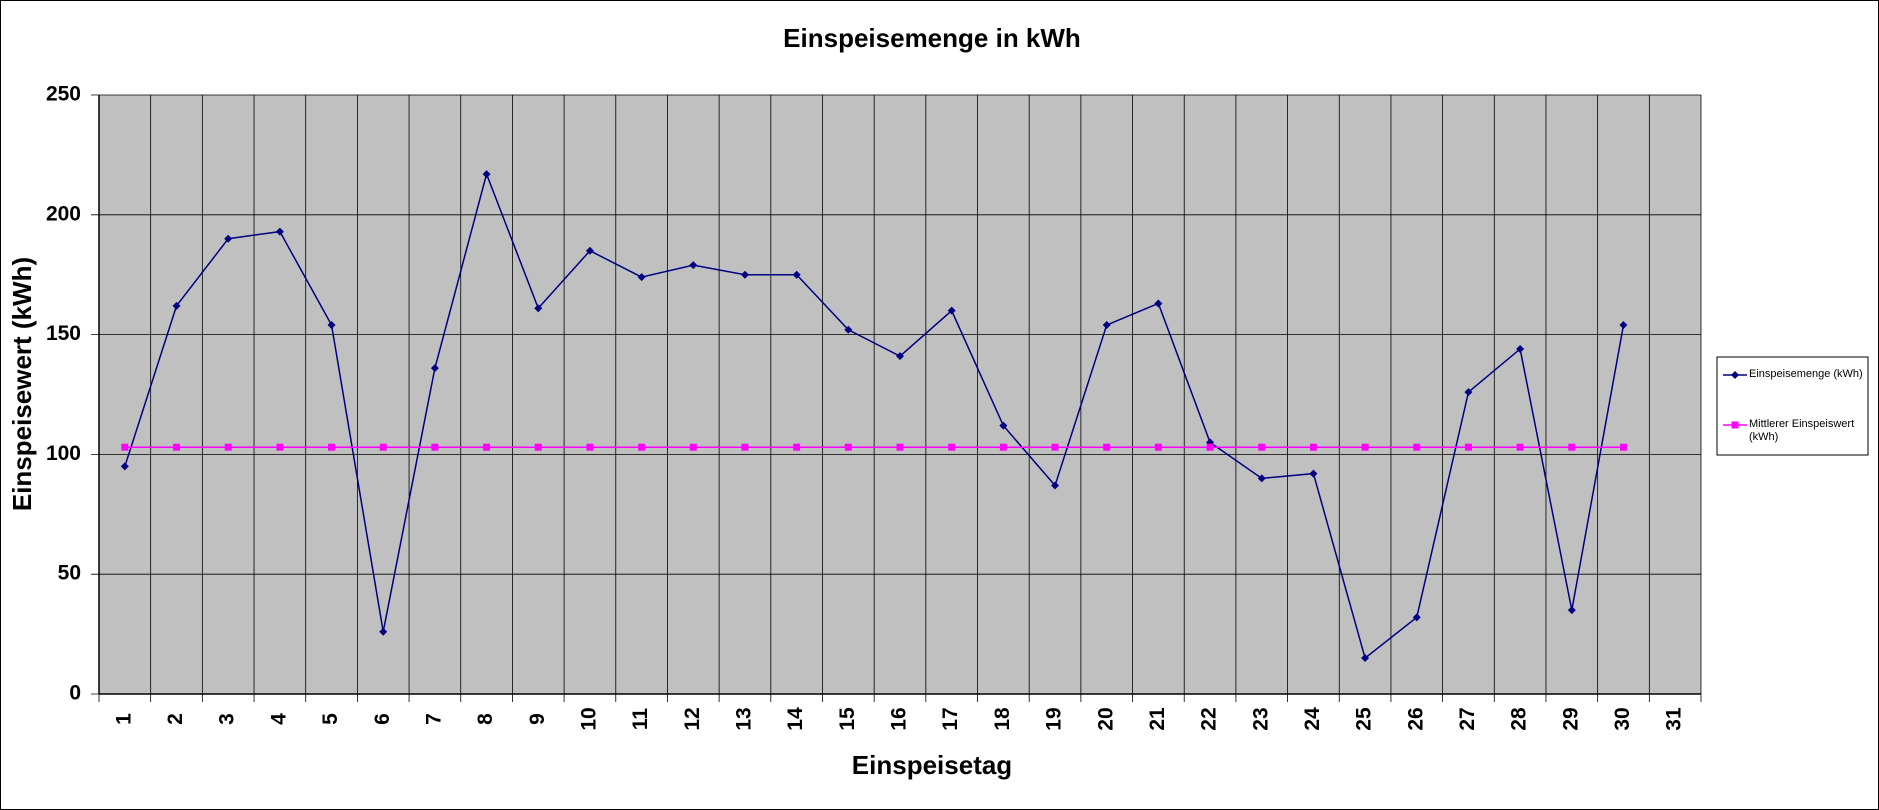 This screenshot has height=810, width=1879. I want to click on y-axis-label: Einspeisewert (kWh), so click(22, 384).